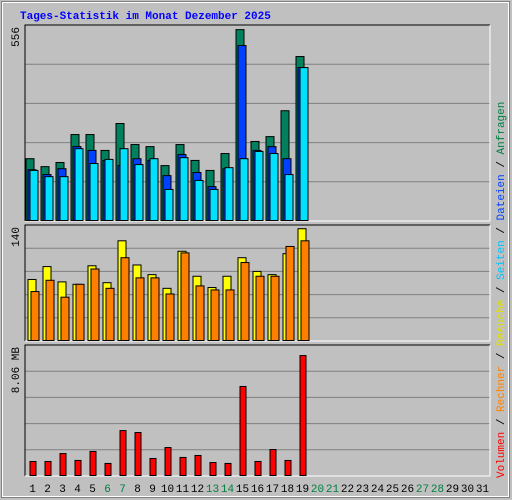 Image resolution: width=512 pixels, height=500 pixels. I want to click on x-tick-label: 23, so click(362, 490).